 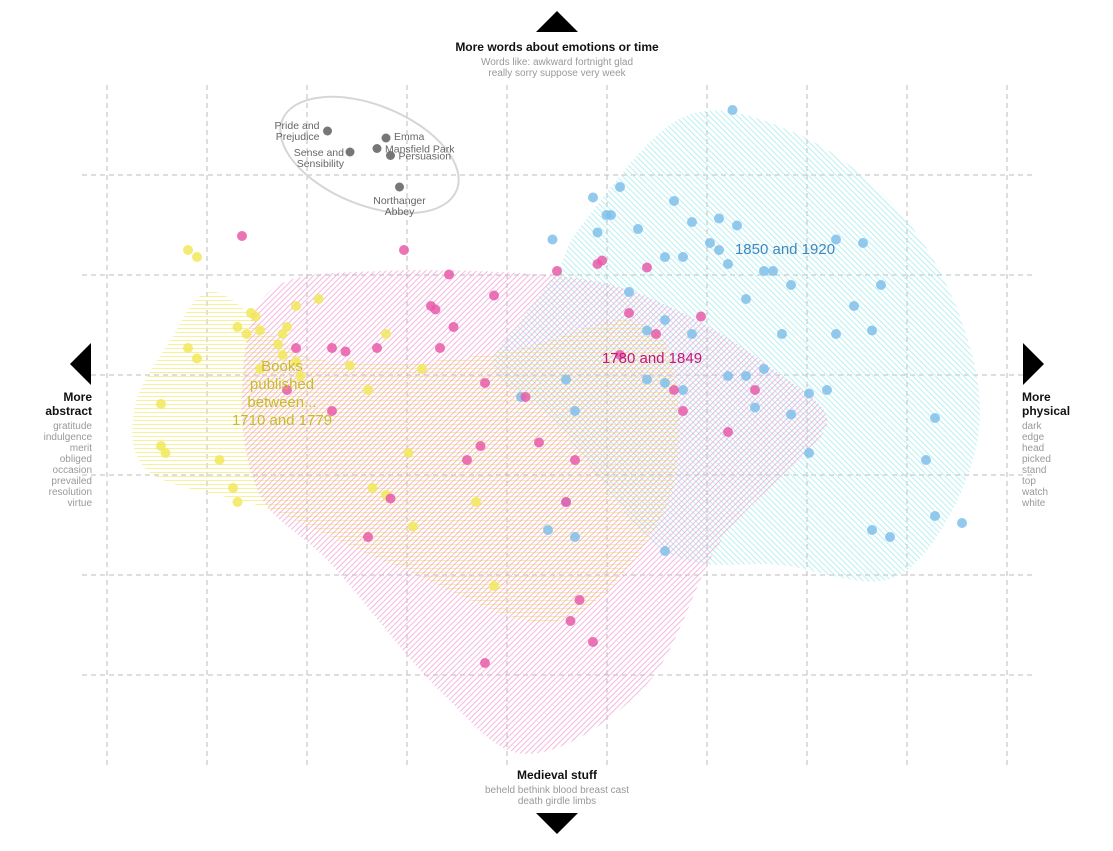 I want to click on arrow-left-icon, so click(x=80, y=364).